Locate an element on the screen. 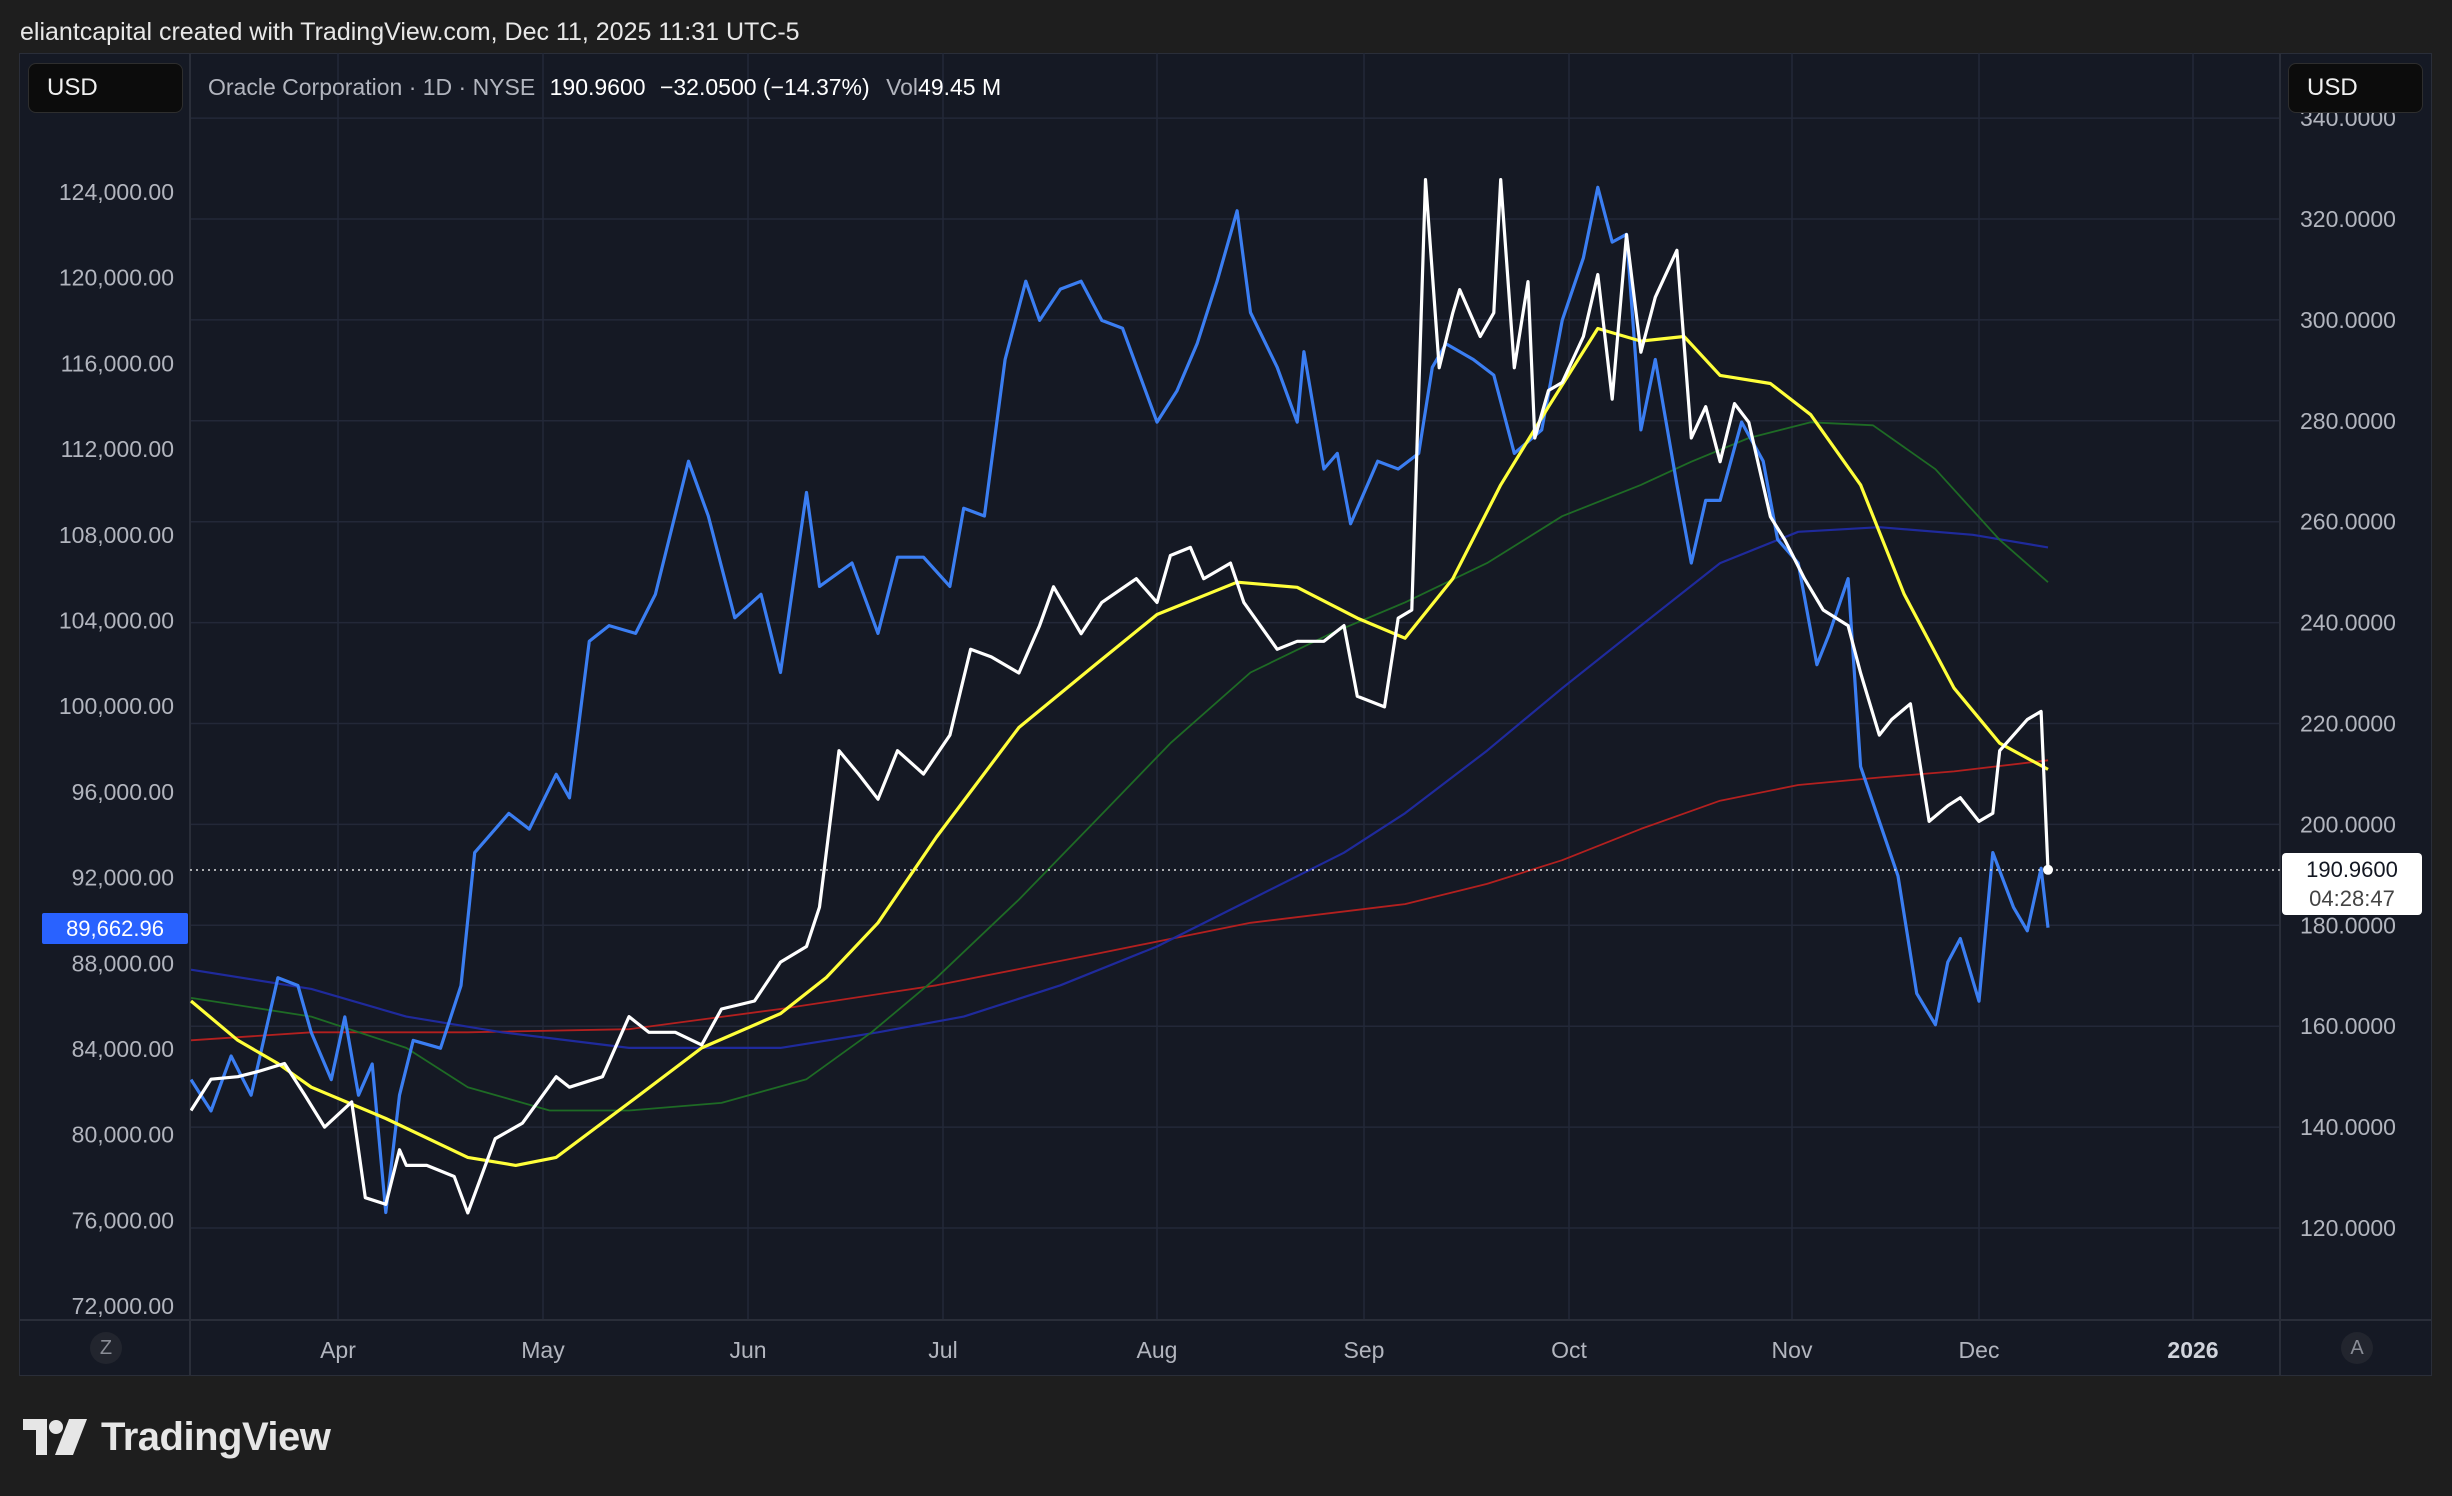 The image size is (2452, 1496). left-axis-tick-label: 96,000.00 is located at coordinates (123, 792).